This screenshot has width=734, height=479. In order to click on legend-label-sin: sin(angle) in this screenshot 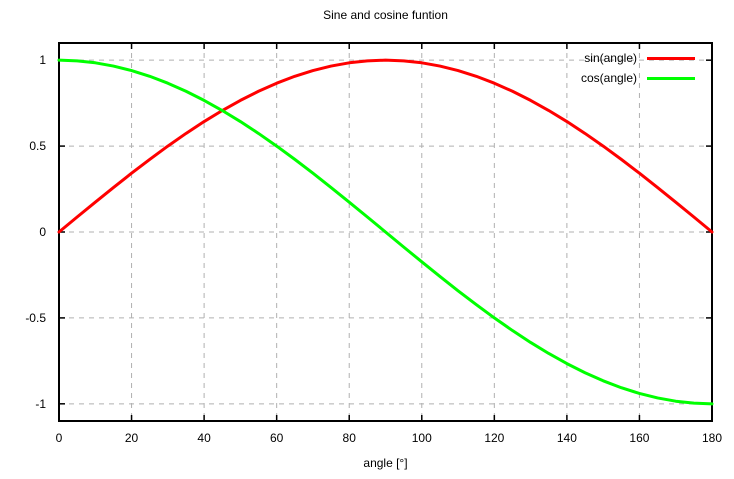, I will do `click(610, 58)`.